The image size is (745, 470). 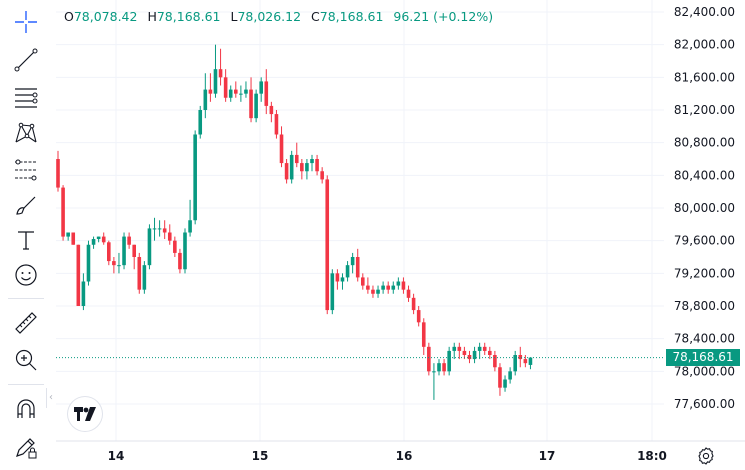 What do you see at coordinates (547, 456) in the screenshot?
I see `time-tick-label: 17` at bounding box center [547, 456].